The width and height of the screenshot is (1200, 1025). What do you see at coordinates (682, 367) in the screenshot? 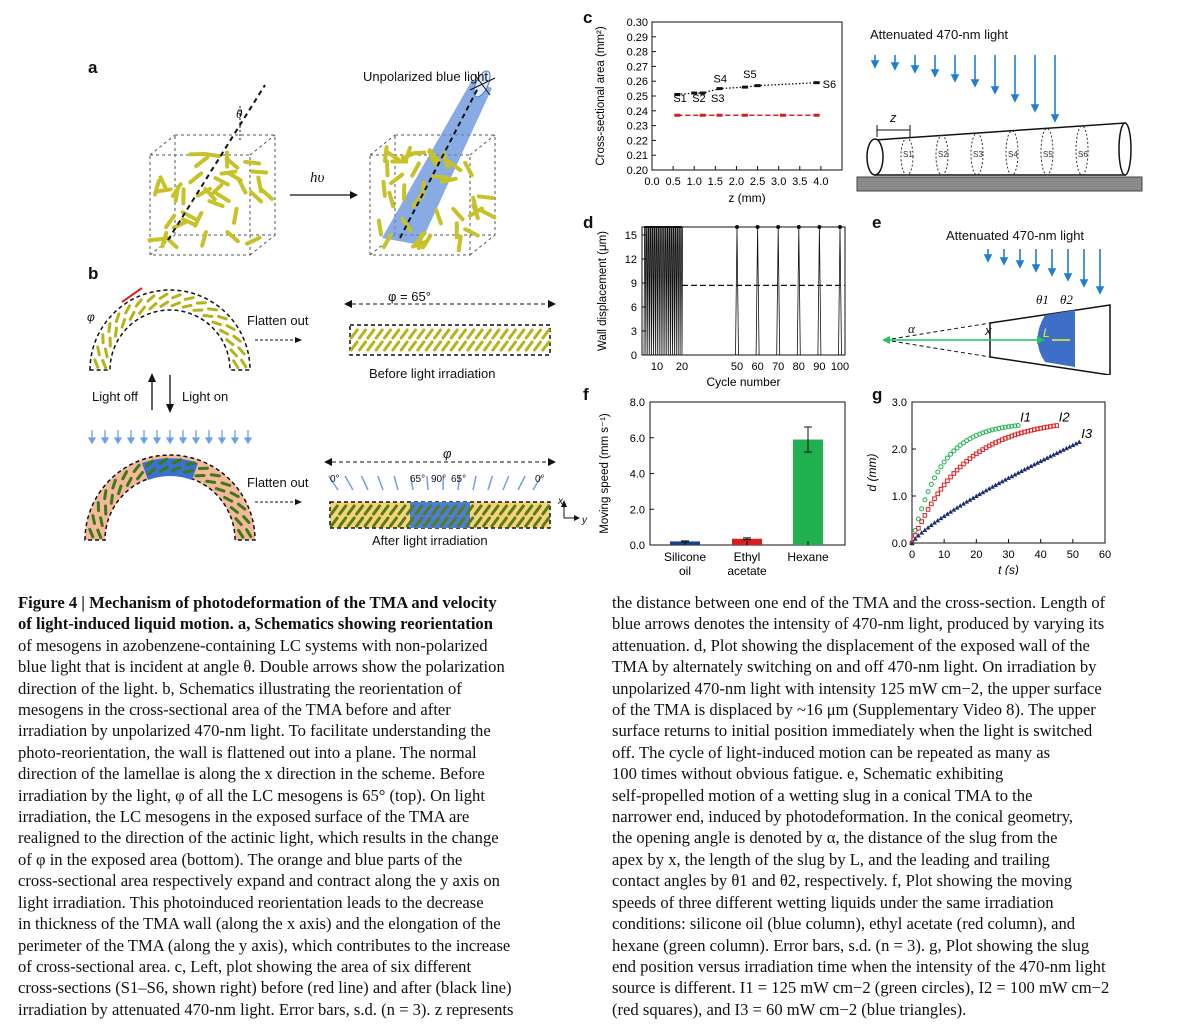
I see `x-tick-label: 20` at bounding box center [682, 367].